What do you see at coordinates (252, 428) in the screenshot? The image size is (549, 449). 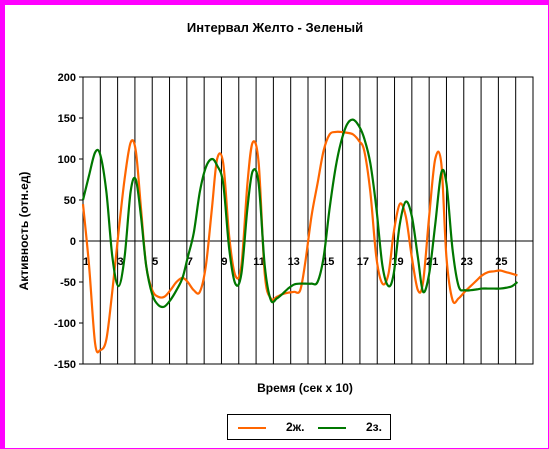 I see `legend-swatch-2zh` at bounding box center [252, 428].